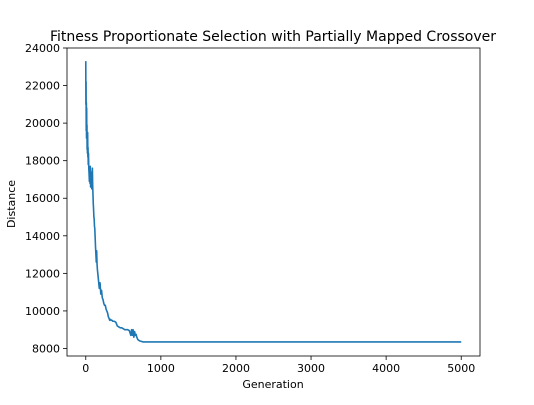  What do you see at coordinates (311, 368) in the screenshot?
I see `x-tick-label: 3000` at bounding box center [311, 368].